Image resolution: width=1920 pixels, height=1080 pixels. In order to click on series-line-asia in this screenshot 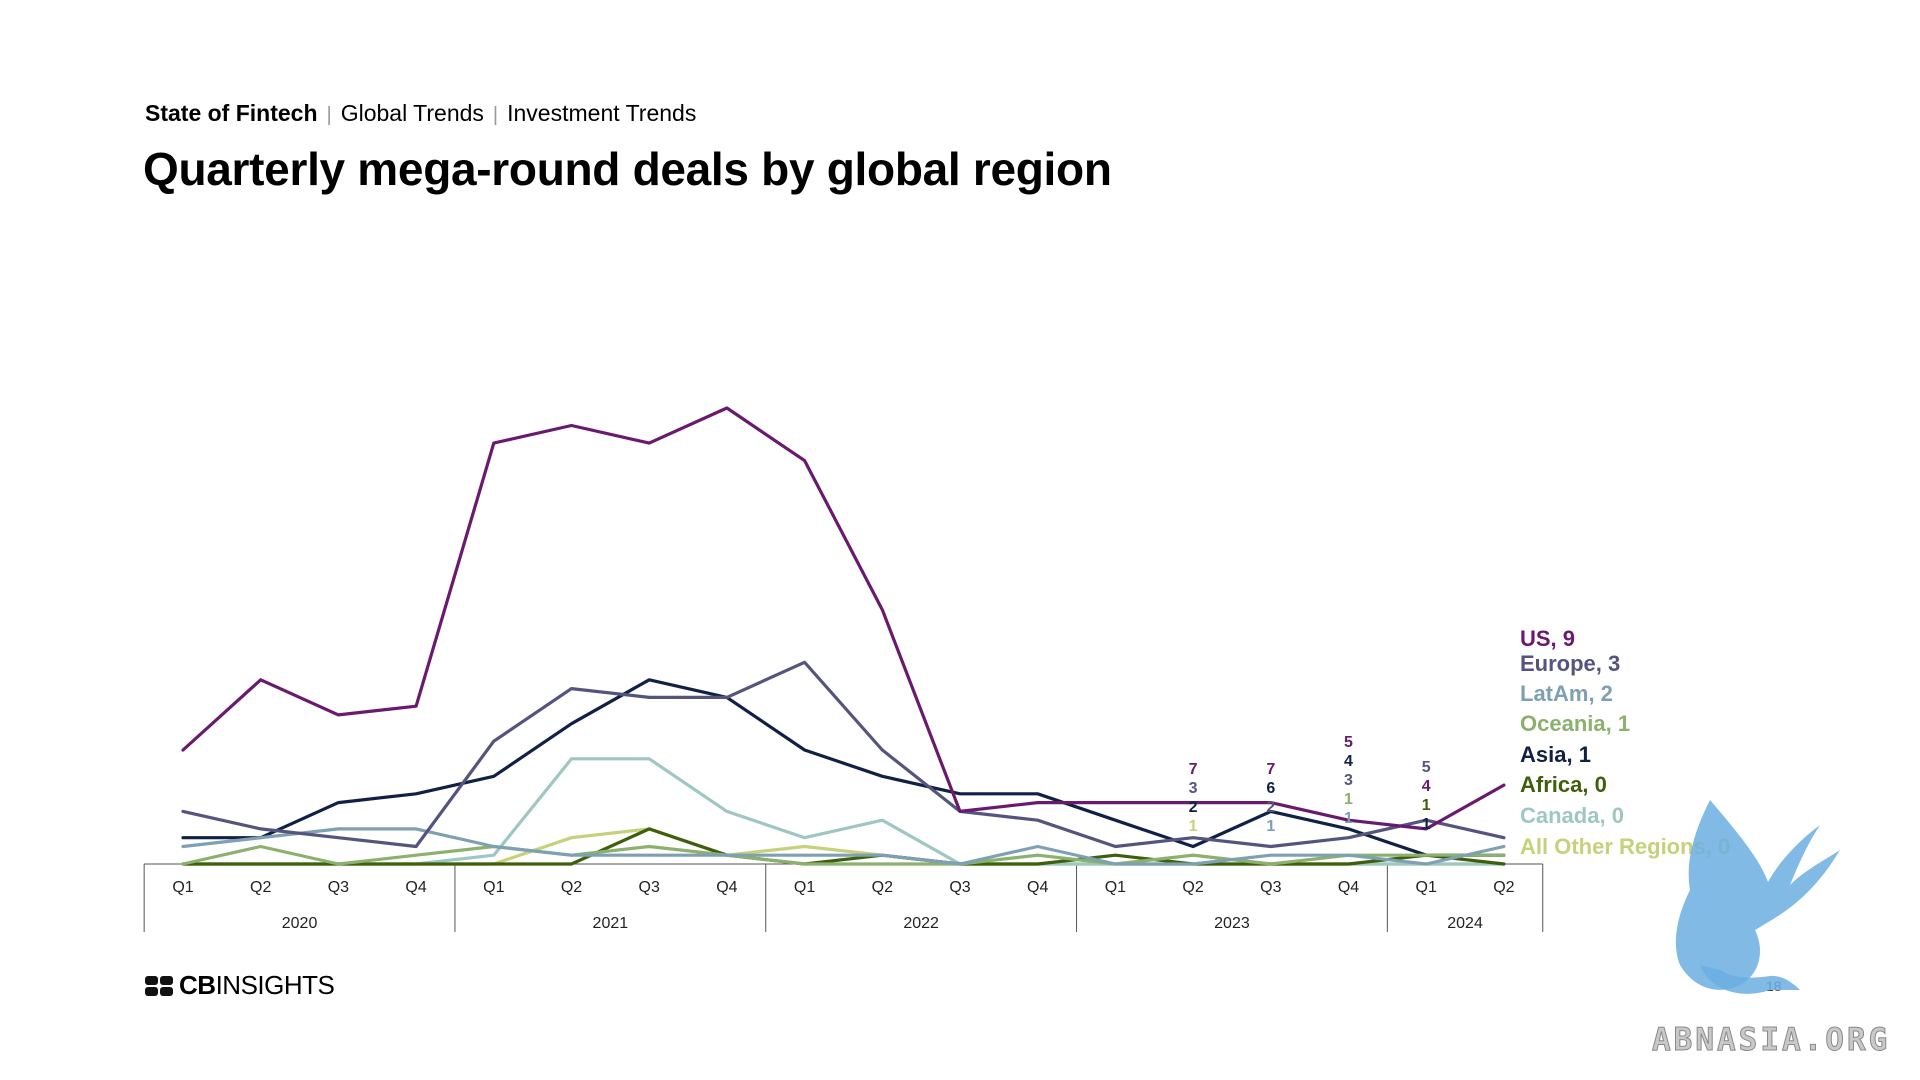, I will do `click(843, 767)`.